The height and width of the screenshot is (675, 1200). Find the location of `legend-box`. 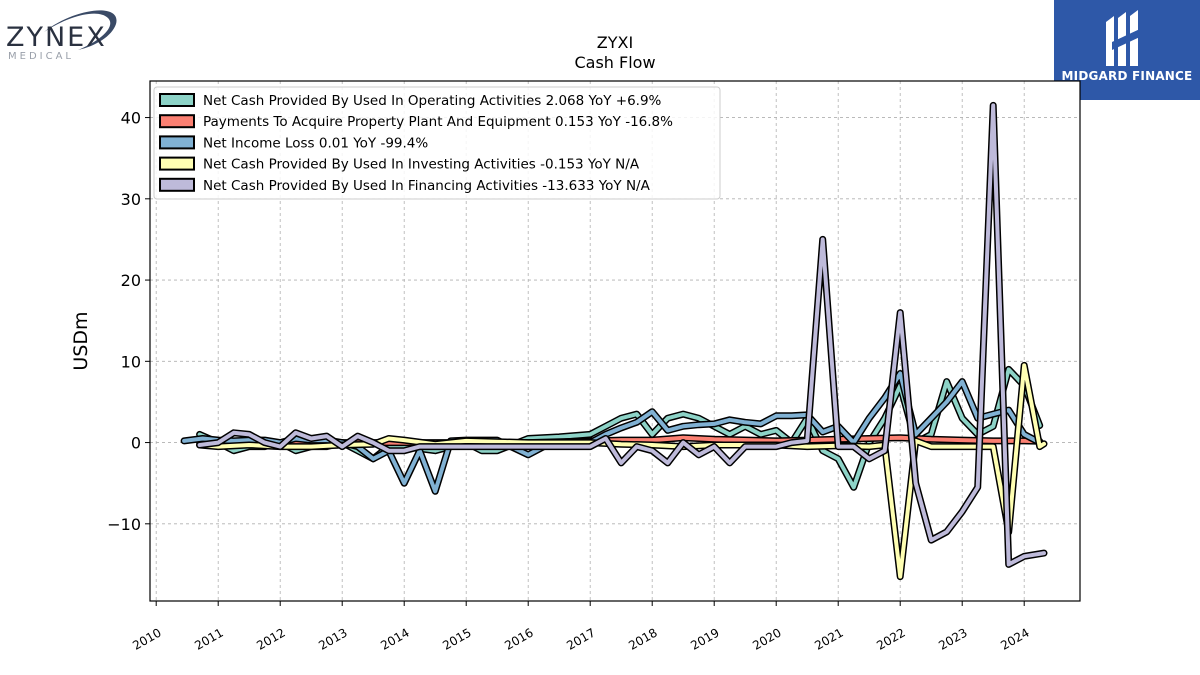

legend-box is located at coordinates (437, 143).